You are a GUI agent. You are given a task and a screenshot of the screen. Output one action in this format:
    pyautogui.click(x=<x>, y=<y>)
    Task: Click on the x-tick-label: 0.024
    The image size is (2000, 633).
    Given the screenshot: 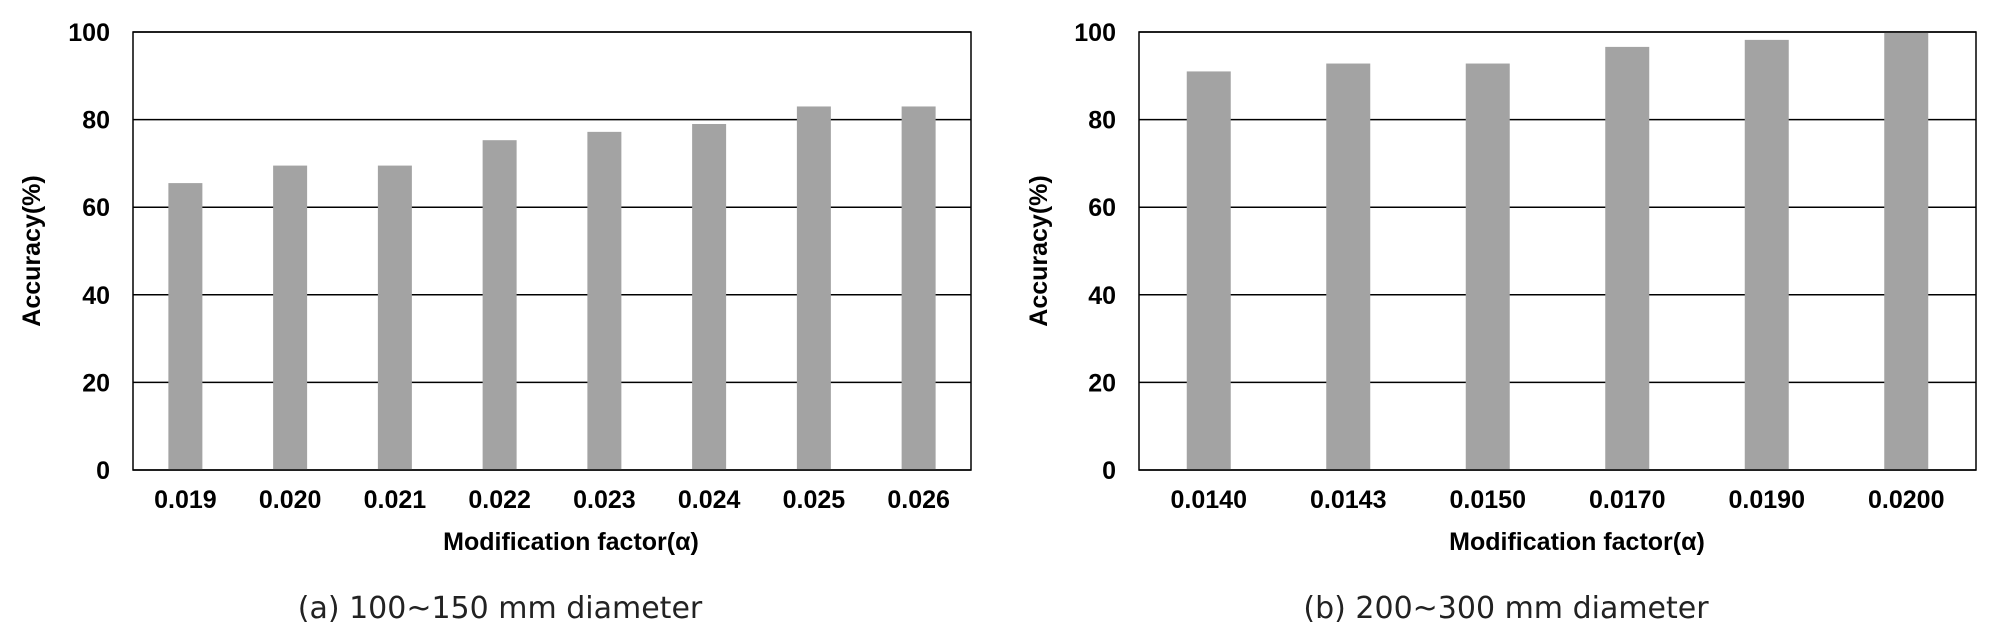 What is the action you would take?
    pyautogui.click(x=709, y=500)
    